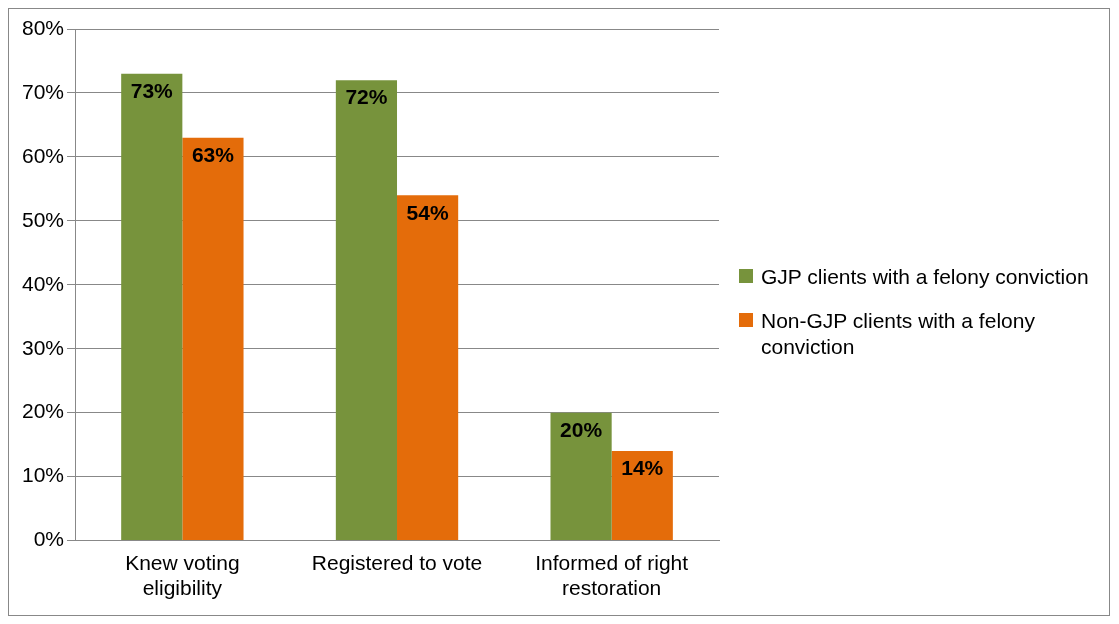  I want to click on y-tick-label: 0%, so click(49, 539).